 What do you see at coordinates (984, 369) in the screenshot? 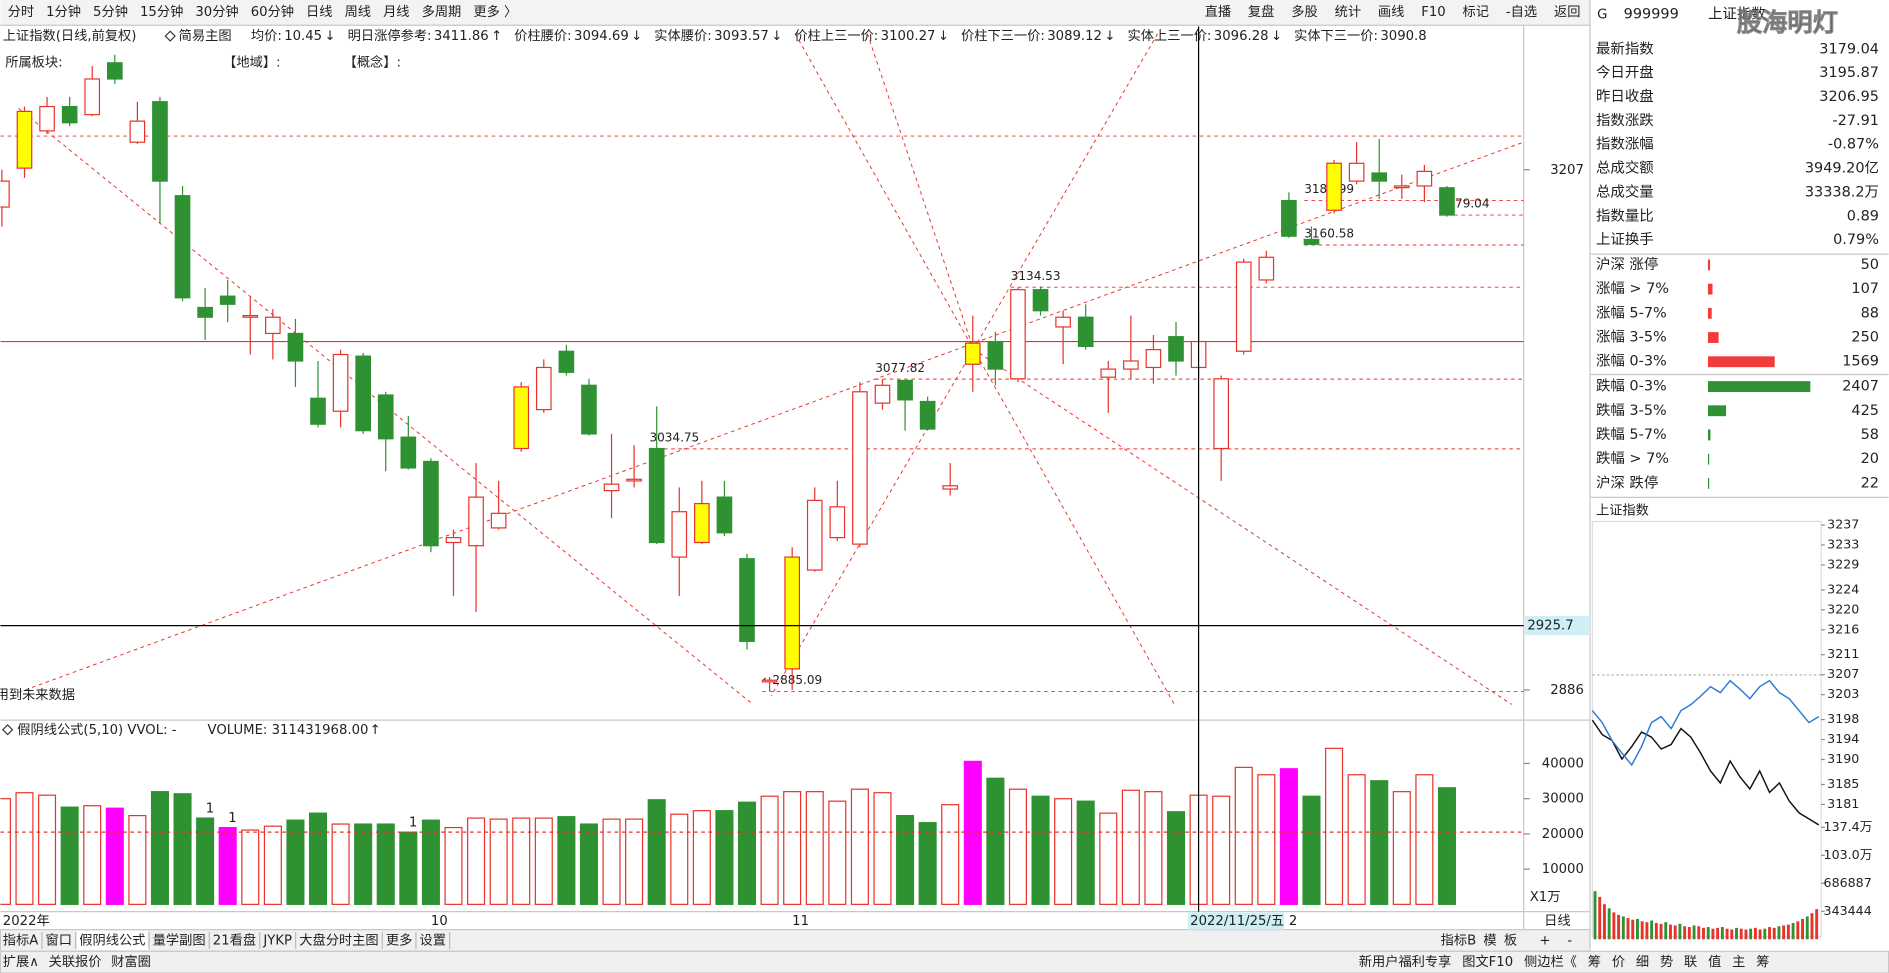
I see `trend-line` at bounding box center [984, 369].